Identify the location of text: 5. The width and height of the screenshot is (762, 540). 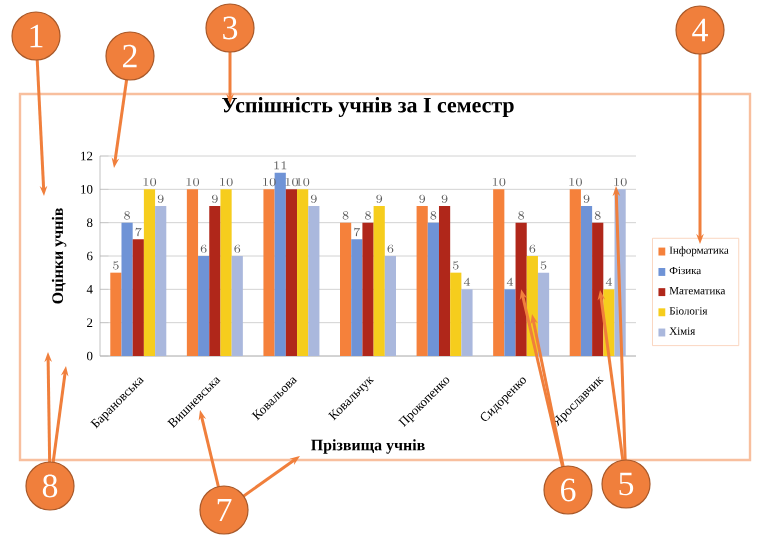
(626, 484).